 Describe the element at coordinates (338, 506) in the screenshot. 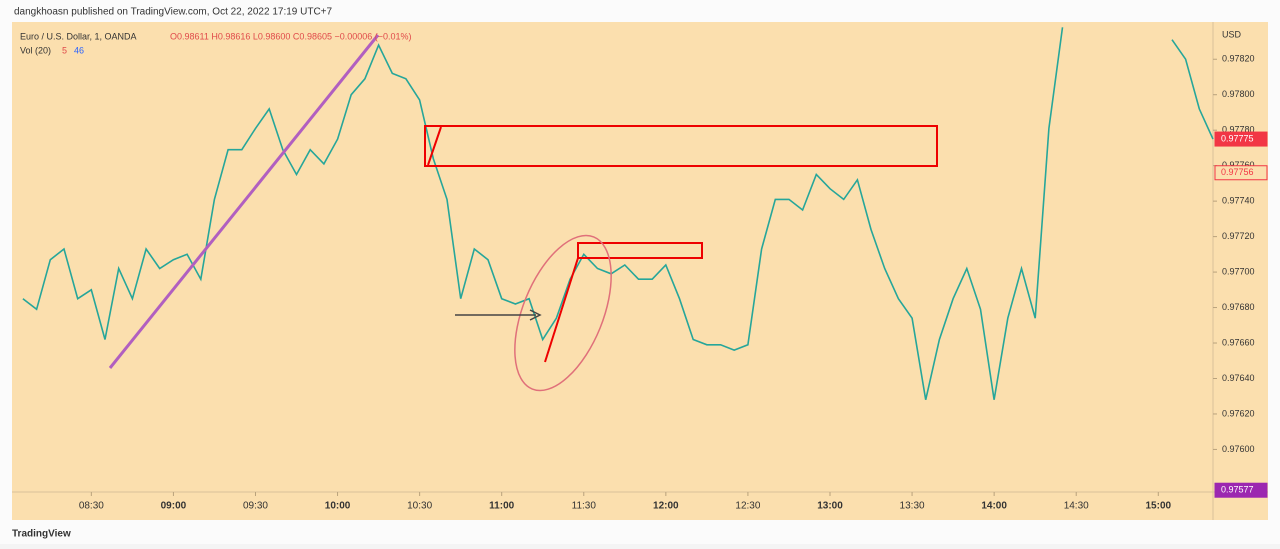

I see `x-tick-label: 10:00` at that location.